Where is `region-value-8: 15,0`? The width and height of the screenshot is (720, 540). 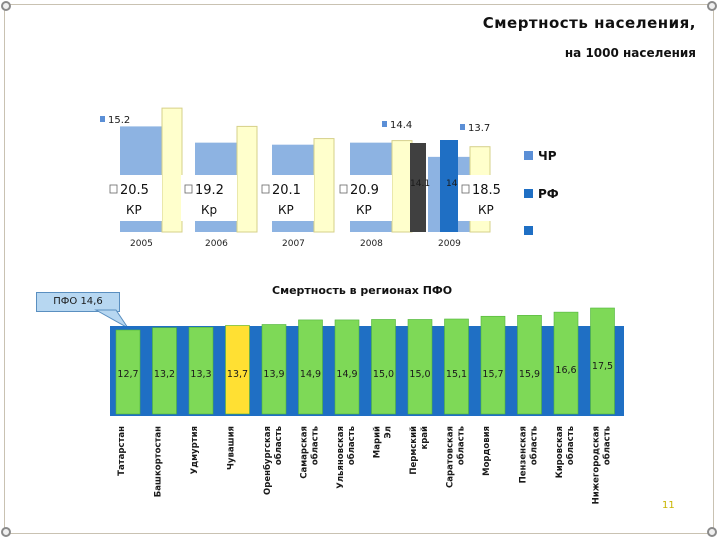
region-value-8: 15,0 is located at coordinates (383, 374).